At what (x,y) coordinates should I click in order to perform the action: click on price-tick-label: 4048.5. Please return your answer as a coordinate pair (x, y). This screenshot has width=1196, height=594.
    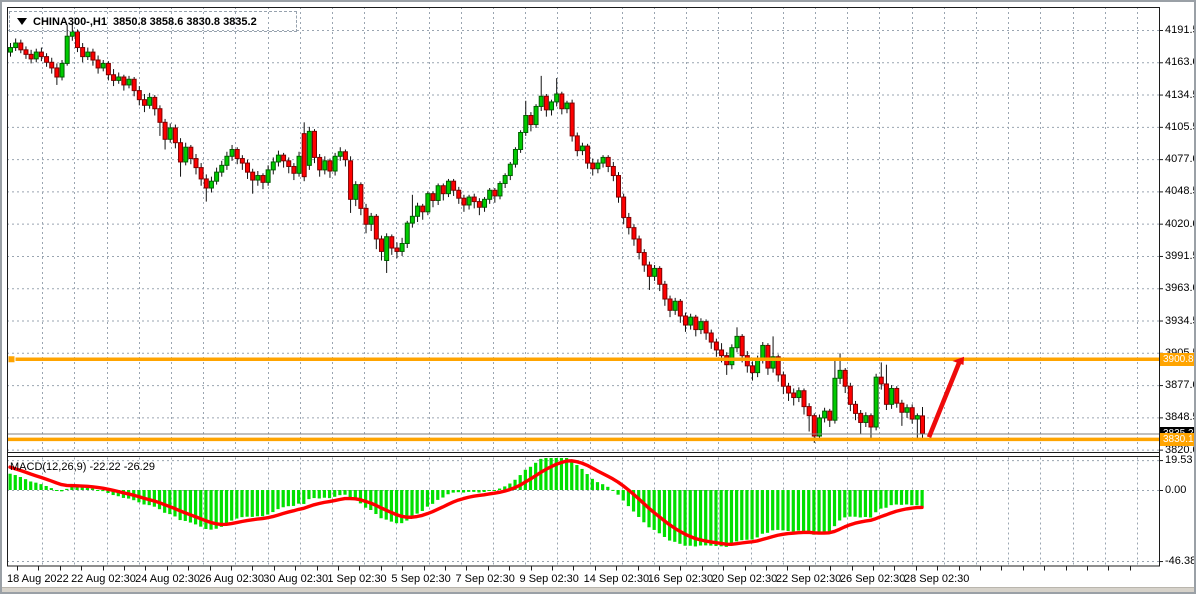
    Looking at the image, I should click on (1180, 191).